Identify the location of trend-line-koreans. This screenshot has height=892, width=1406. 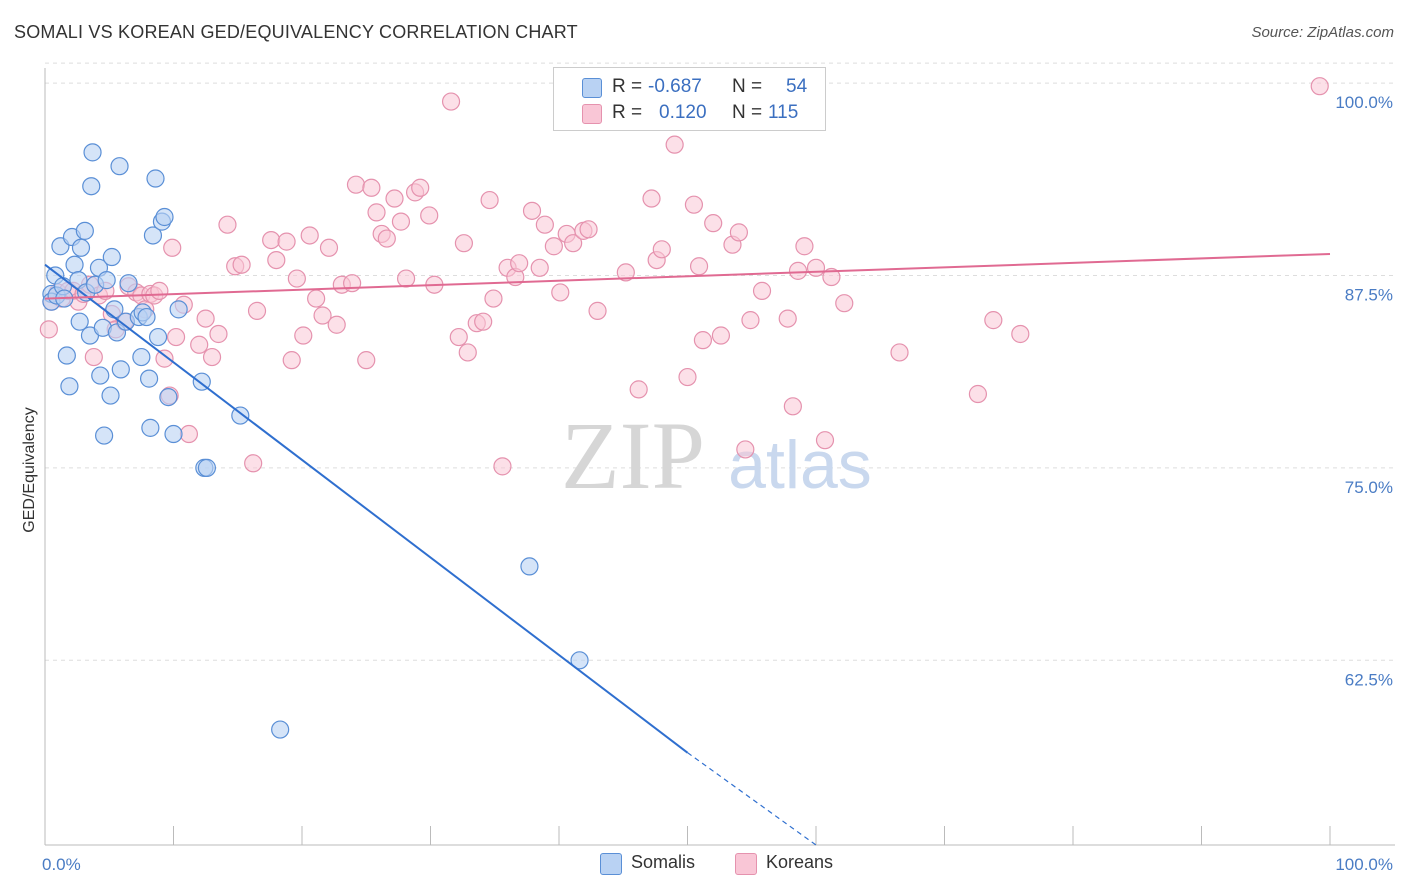
(687, 276).